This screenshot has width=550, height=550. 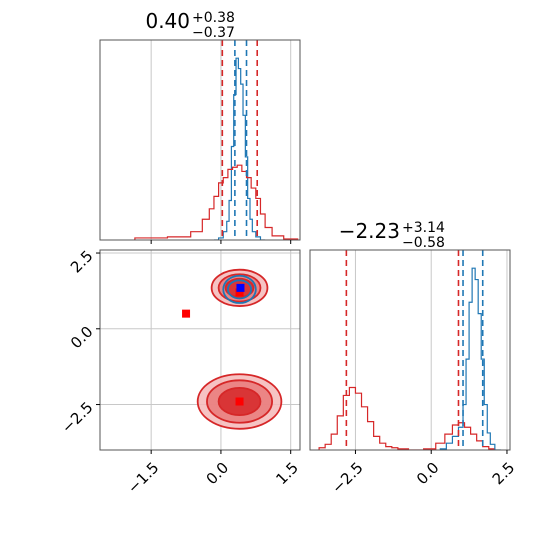 I want to click on bottom-right-title-value: −2.23, so click(x=369, y=231).